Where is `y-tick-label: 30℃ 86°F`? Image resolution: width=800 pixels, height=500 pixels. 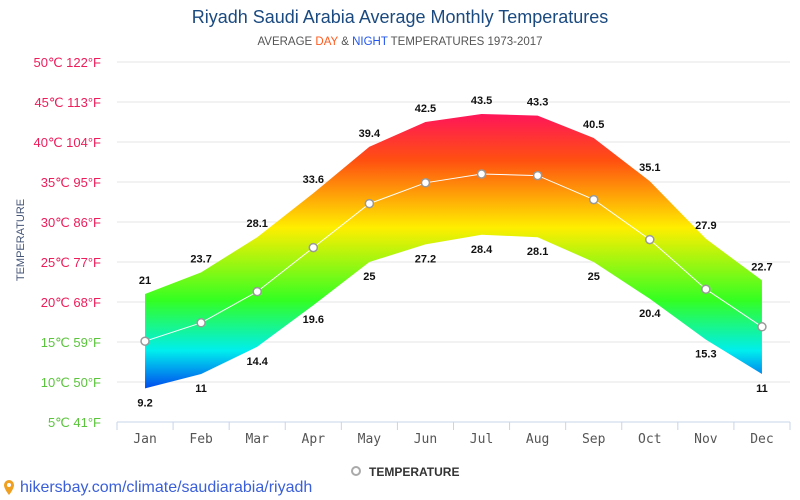 y-tick-label: 30℃ 86°F is located at coordinates (71, 222).